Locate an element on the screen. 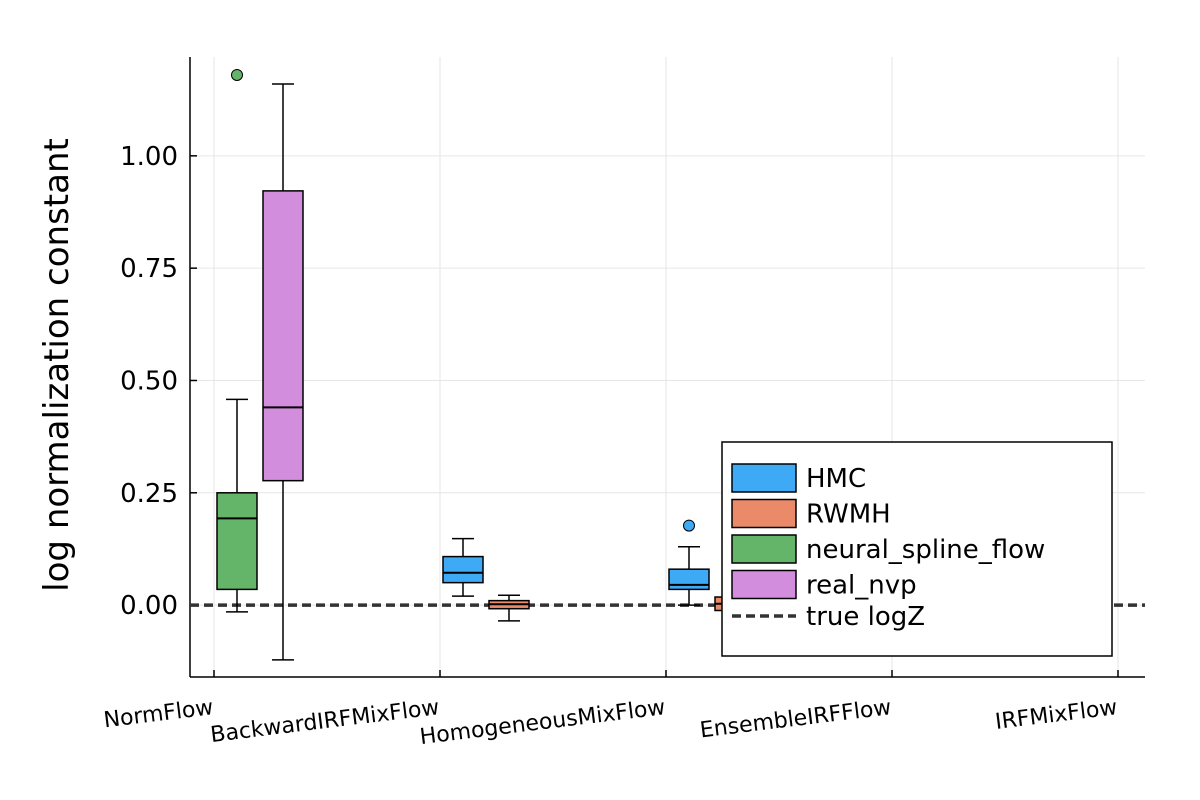  x-tick-label: EnsembleIRFFlow is located at coordinates (796, 719).